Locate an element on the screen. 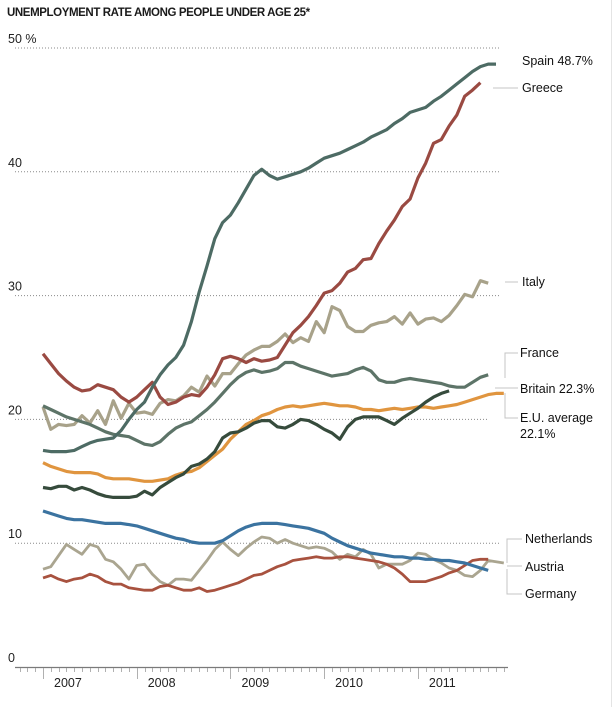 Image resolution: width=613 pixels, height=707 pixels. series-line-austria is located at coordinates (273, 561).